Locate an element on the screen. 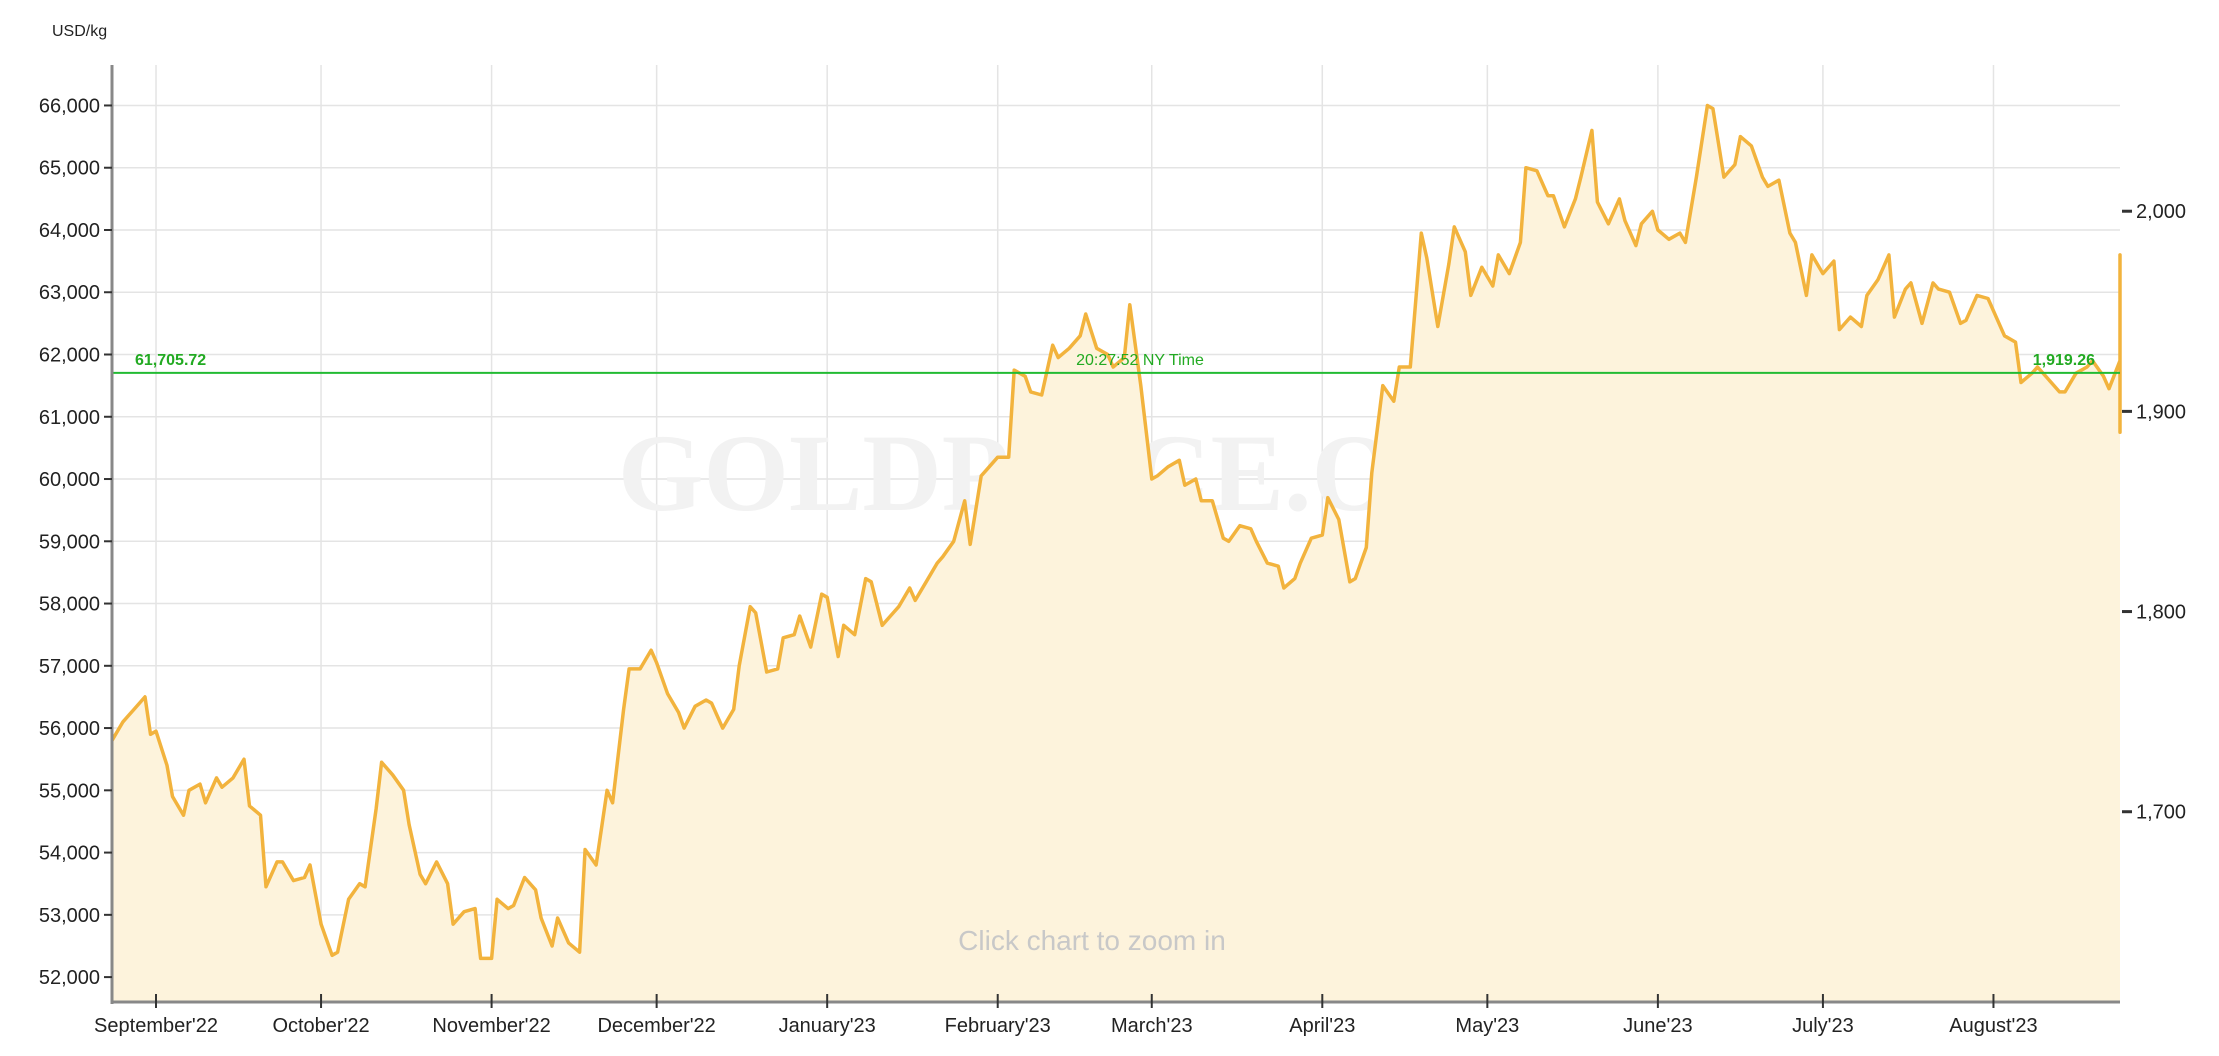 The width and height of the screenshot is (2219, 1056). y-left-tick-label: 60,000 is located at coordinates (69, 480).